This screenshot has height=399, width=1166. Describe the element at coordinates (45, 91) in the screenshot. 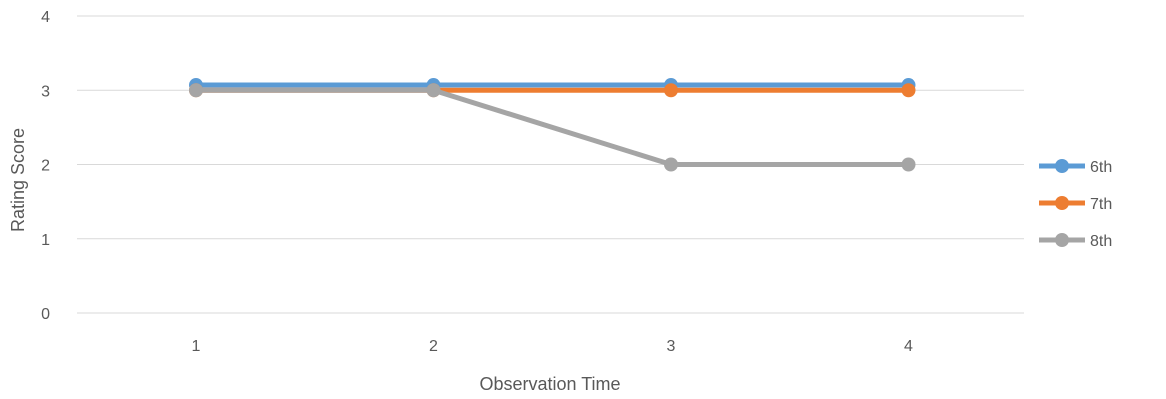

I see `y-tick-label: 3` at that location.